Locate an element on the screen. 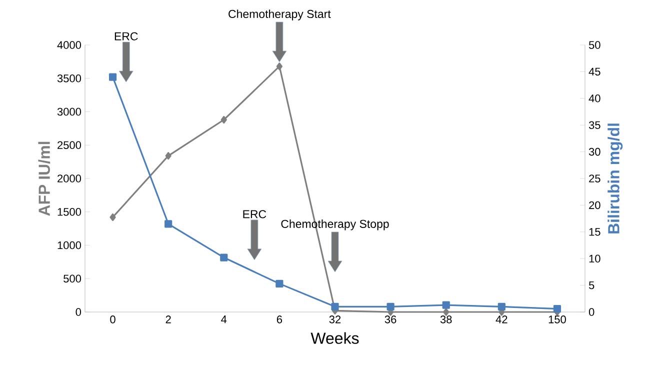  annotation: Chemotherapy Stopp is located at coordinates (335, 225).